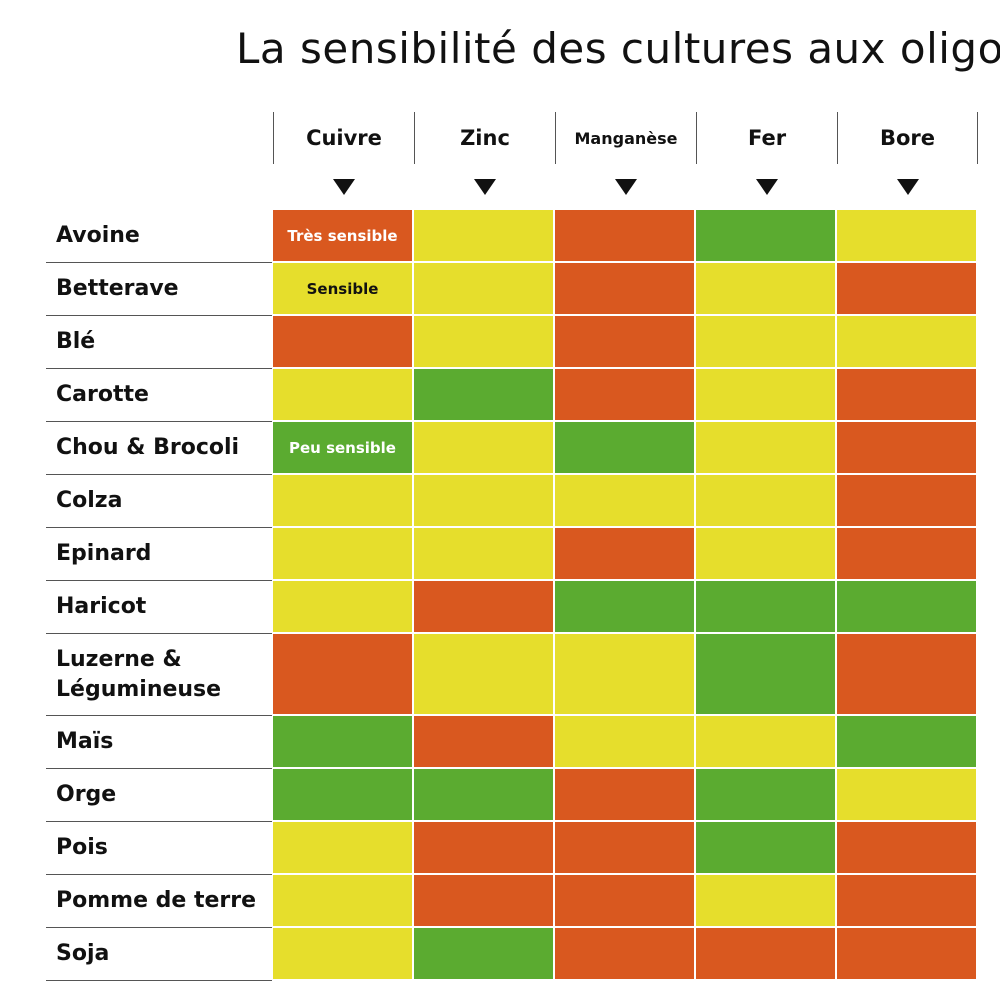 The width and height of the screenshot is (1000, 992). Describe the element at coordinates (484, 901) in the screenshot. I see `cell-pomme-de-terre-zinc` at that location.